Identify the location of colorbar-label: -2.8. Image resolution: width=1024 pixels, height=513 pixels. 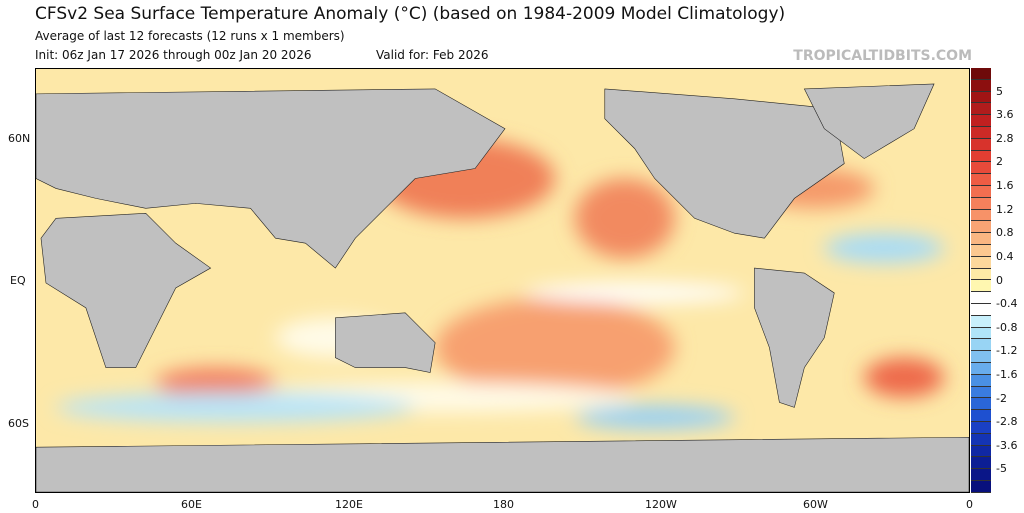
(1007, 422).